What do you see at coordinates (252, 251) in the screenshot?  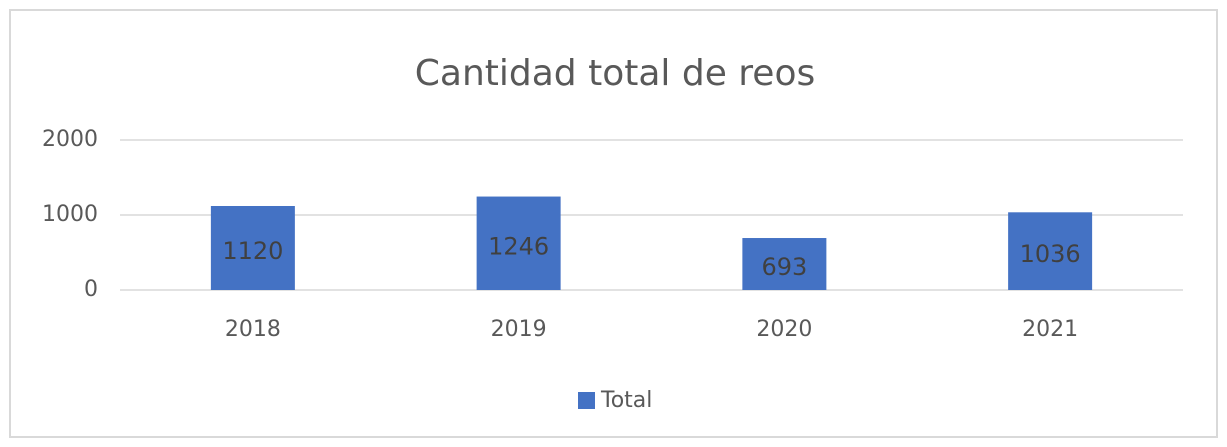 I see `data-label: 1120` at bounding box center [252, 251].